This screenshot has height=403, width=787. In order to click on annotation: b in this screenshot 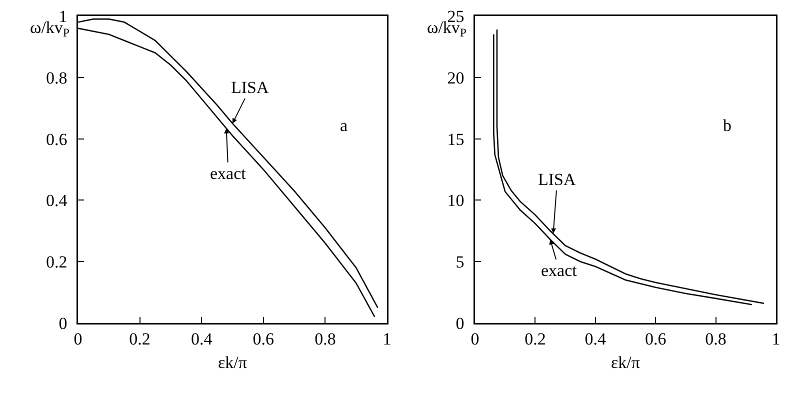, I will do `click(727, 125)`.